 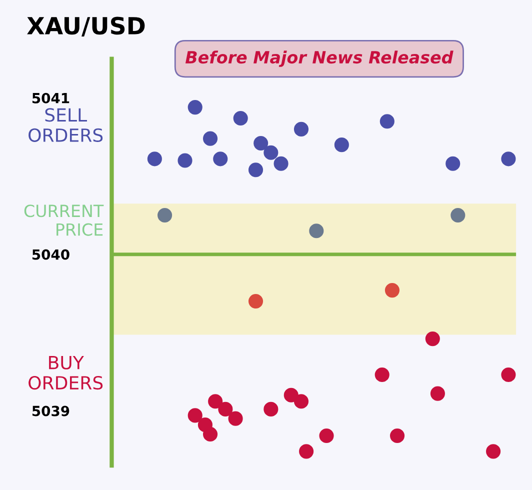 I want to click on chart-title: XAU/USD, so click(x=86, y=26).